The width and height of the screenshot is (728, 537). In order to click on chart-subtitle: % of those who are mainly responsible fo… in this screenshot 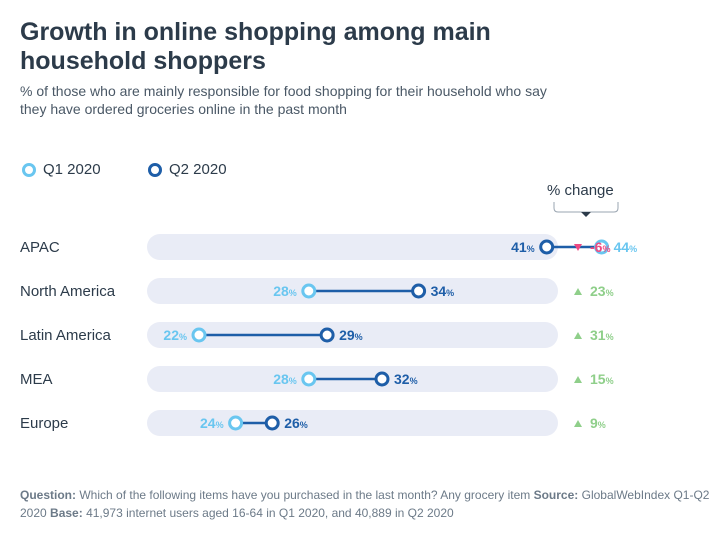, I will do `click(283, 100)`.